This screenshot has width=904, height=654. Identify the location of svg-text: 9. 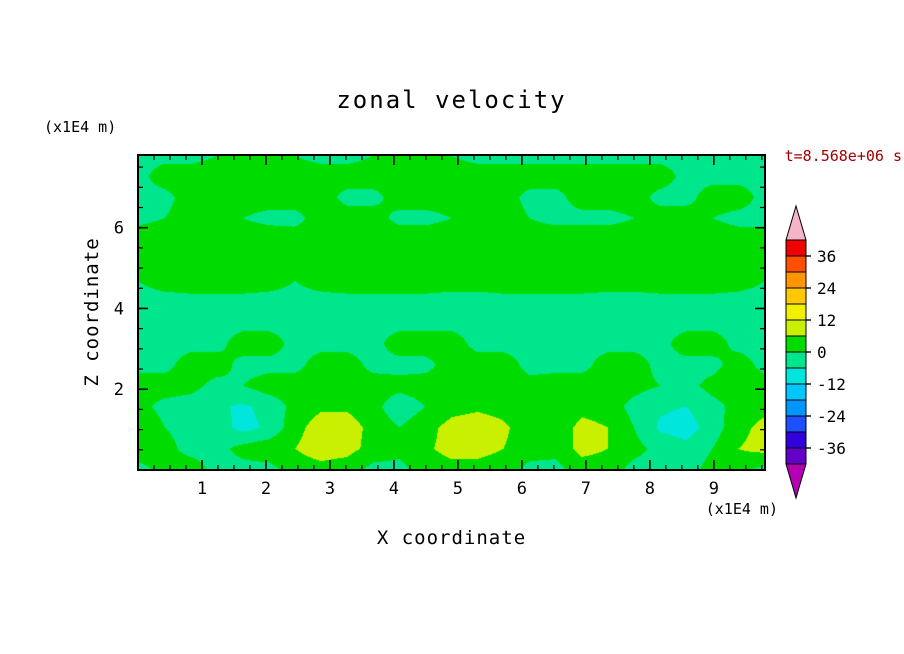
(714, 489).